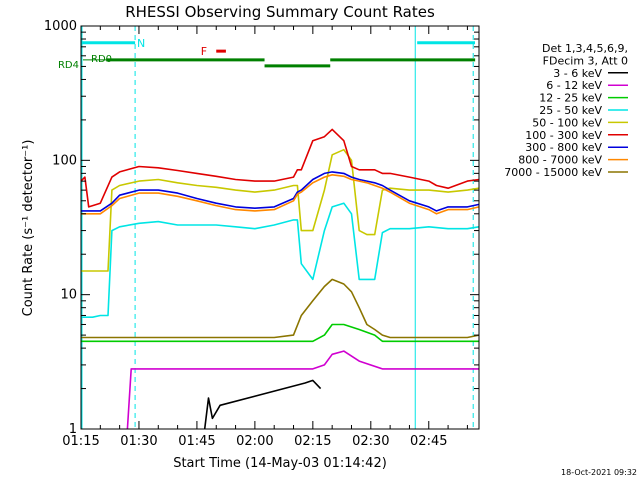  What do you see at coordinates (254, 441) in the screenshot?
I see `x-tick-label: 02:00` at bounding box center [254, 441].